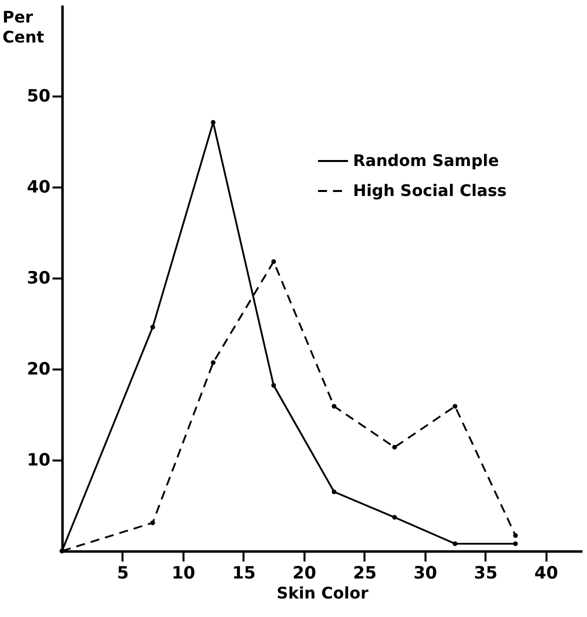 The height and width of the screenshot is (617, 587). What do you see at coordinates (38, 278) in the screenshot?
I see `y-tick-label: 30` at bounding box center [38, 278].